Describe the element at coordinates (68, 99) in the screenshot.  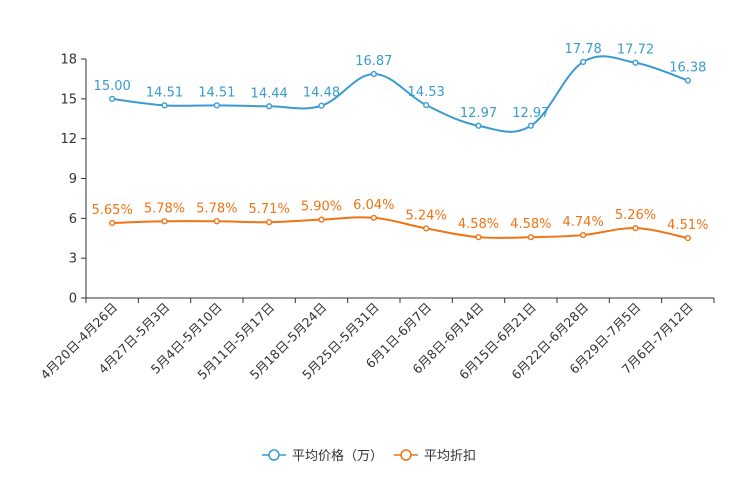
I see `y-tick-label: 15` at that location.